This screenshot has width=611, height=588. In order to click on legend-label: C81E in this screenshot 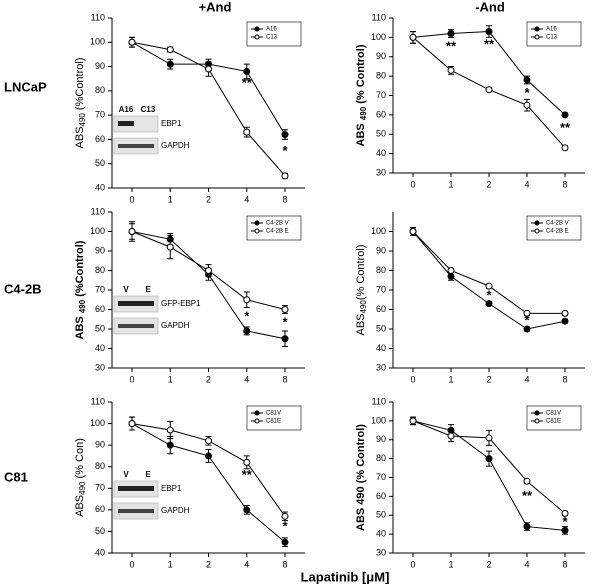, I will do `click(273, 422)`.